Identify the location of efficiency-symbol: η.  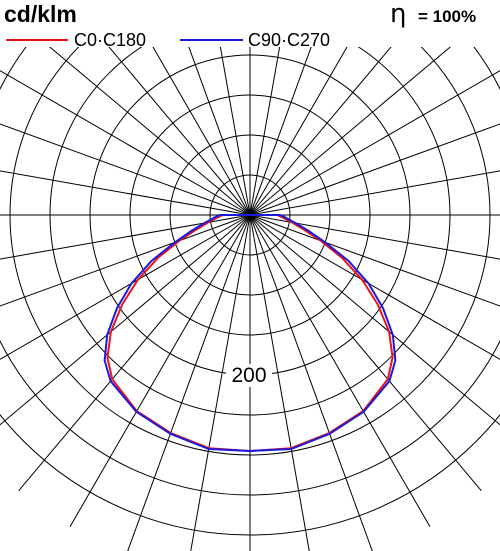
(398, 14).